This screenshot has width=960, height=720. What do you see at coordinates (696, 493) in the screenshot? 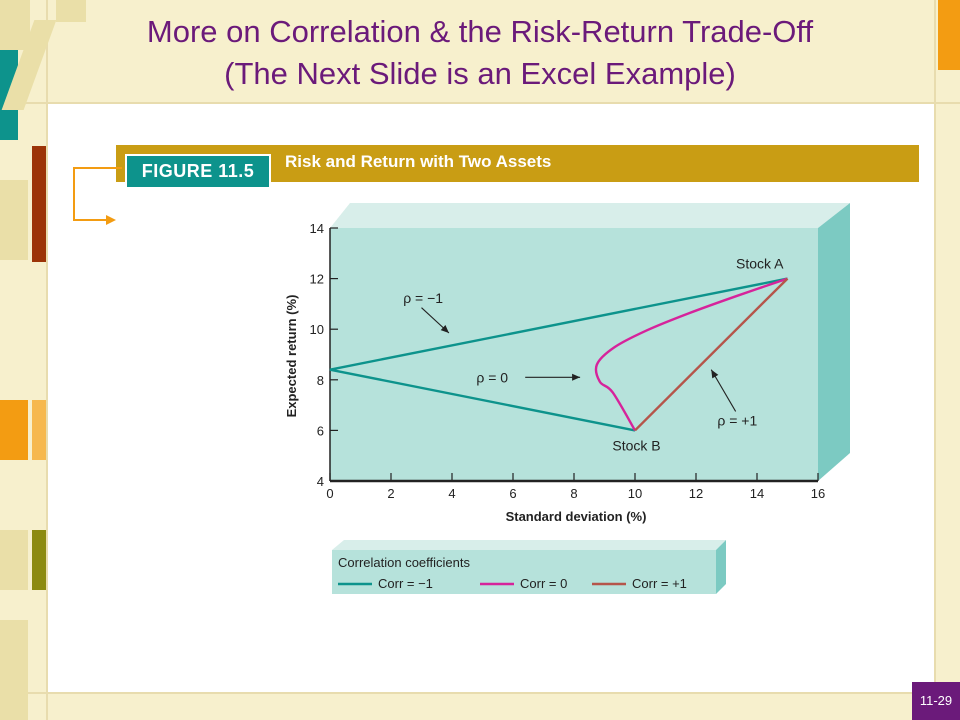
I see `x-tick-label: 12` at bounding box center [696, 493].